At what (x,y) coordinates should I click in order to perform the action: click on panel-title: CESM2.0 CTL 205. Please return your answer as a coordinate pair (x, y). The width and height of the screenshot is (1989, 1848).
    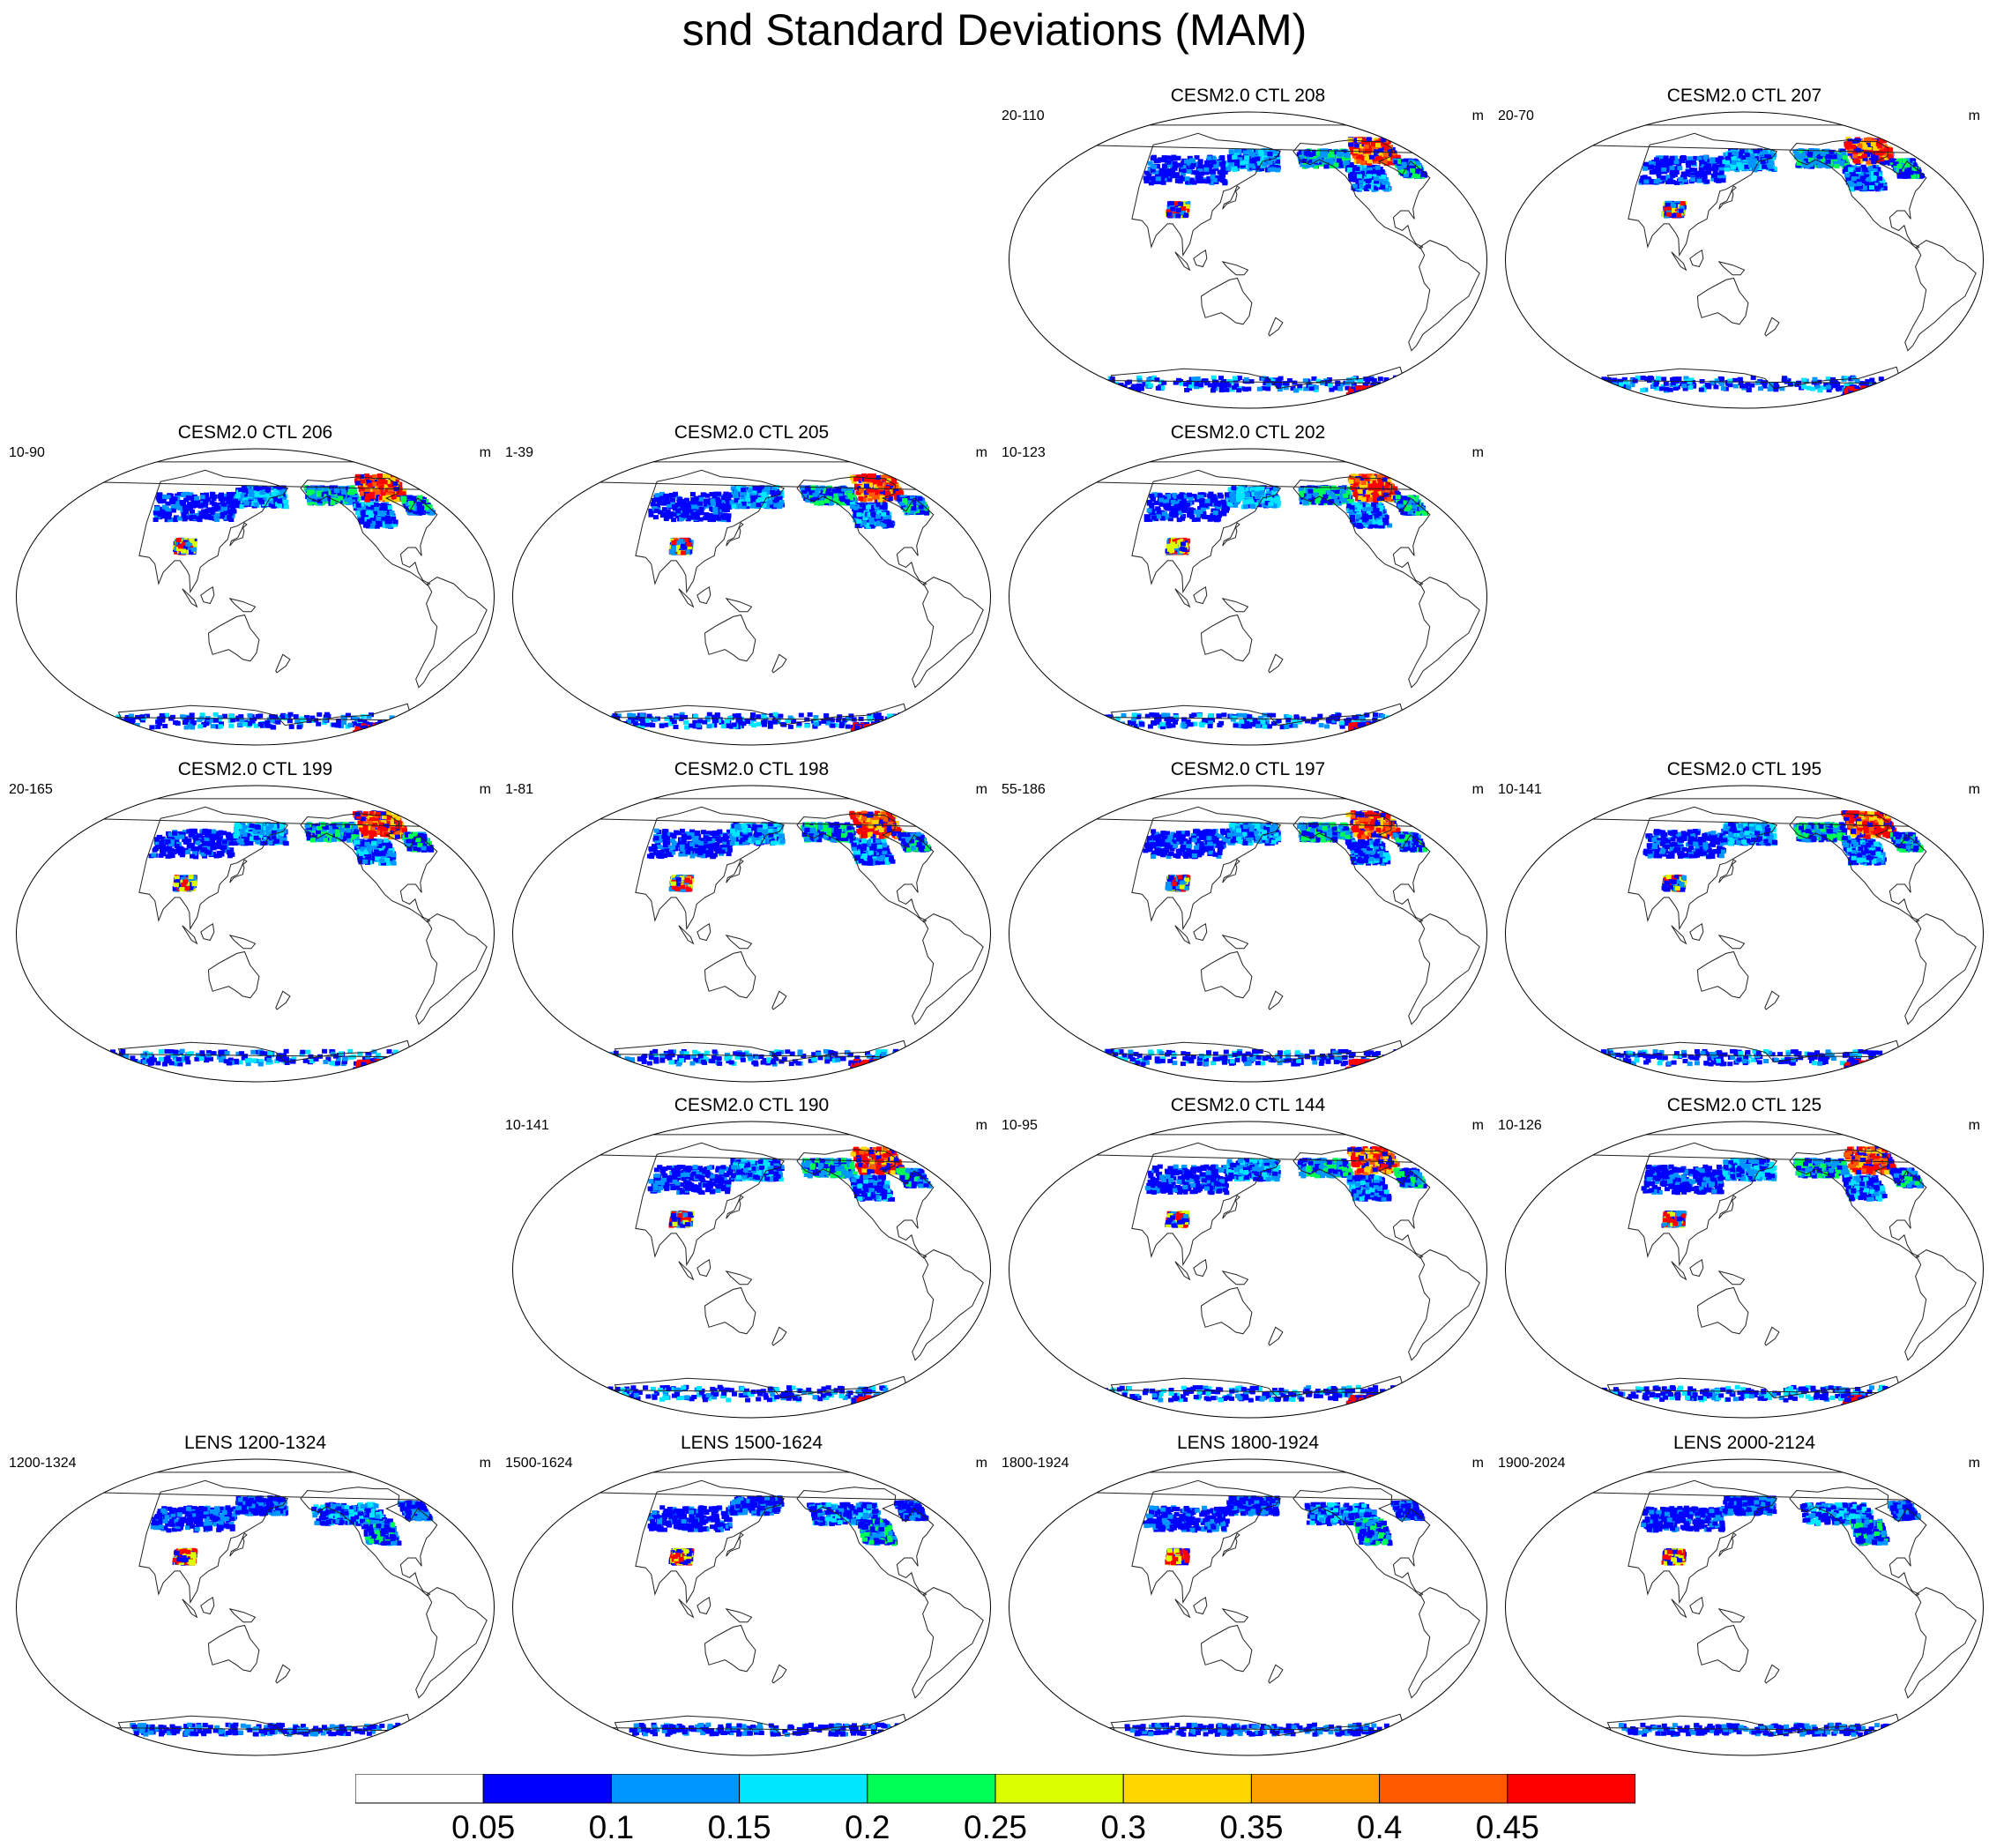
    Looking at the image, I should click on (751, 432).